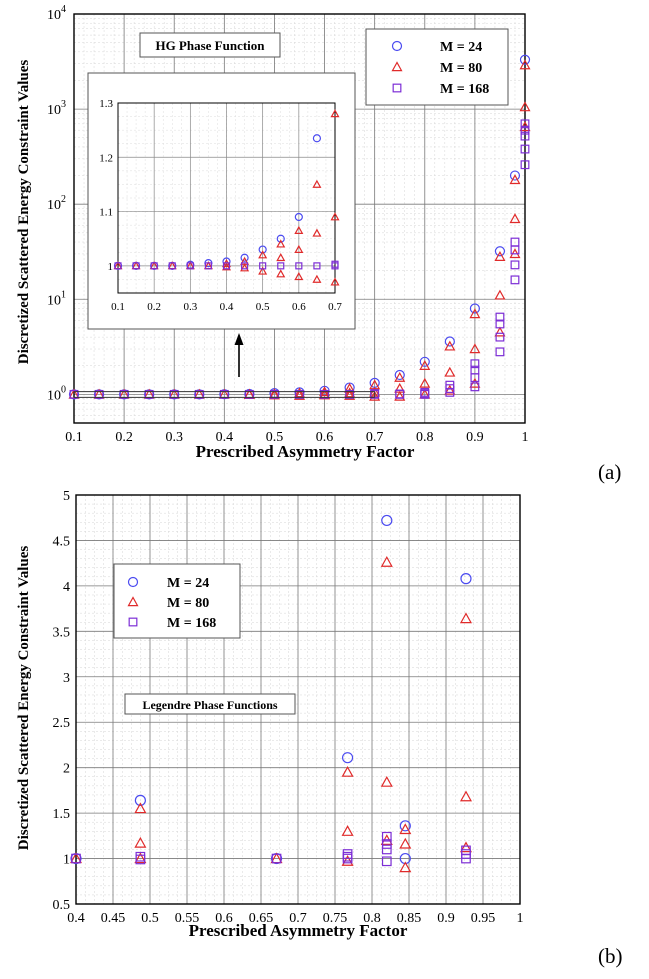 Image resolution: width=649 pixels, height=979 pixels. I want to click on chart-b-ytick-label: 4.5, so click(62, 541).